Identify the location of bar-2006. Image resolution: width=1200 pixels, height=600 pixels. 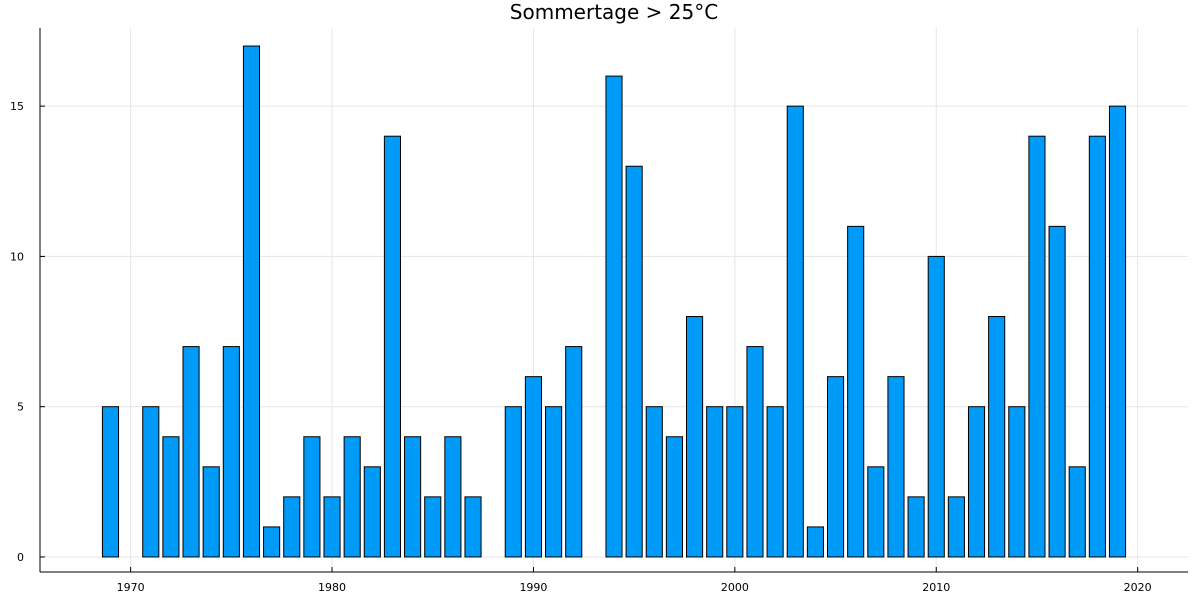
(856, 391).